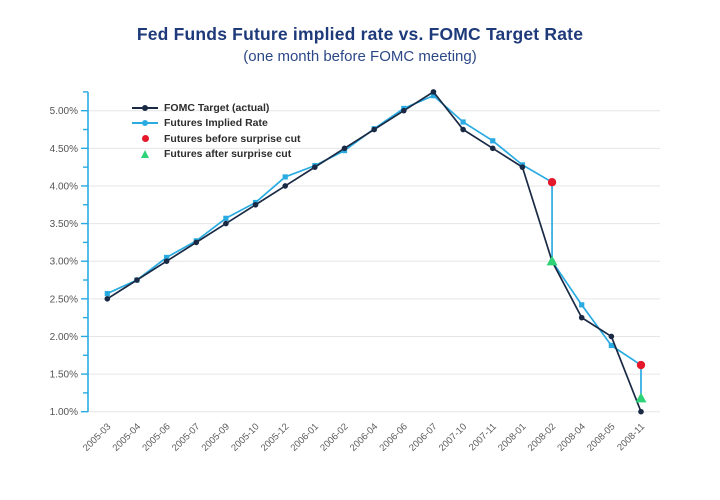 This screenshot has width=720, height=500. What do you see at coordinates (542, 437) in the screenshot?
I see `svg-text: 2008-02` at bounding box center [542, 437].